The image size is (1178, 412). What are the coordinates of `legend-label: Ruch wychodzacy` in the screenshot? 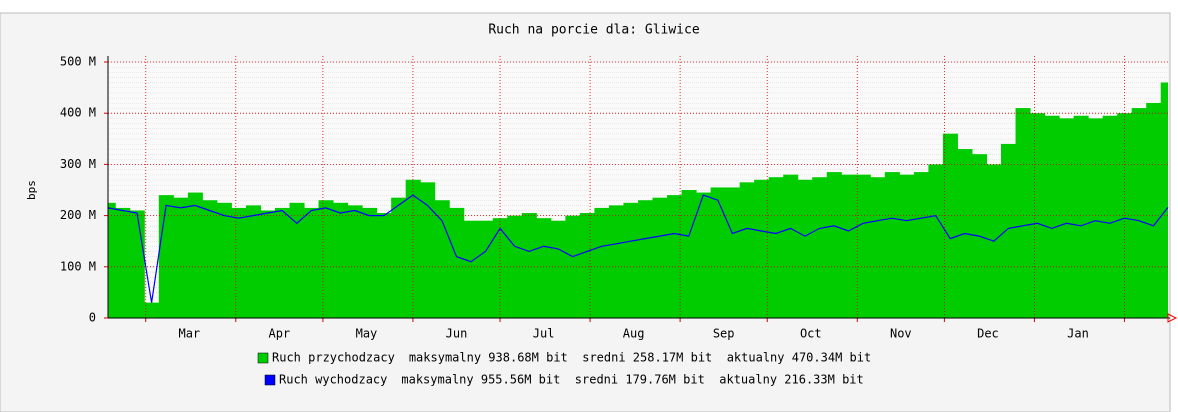 It's located at (333, 380).